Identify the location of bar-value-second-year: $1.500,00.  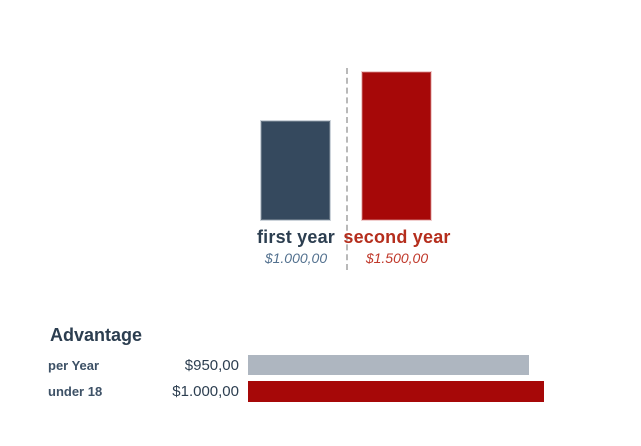
(397, 258).